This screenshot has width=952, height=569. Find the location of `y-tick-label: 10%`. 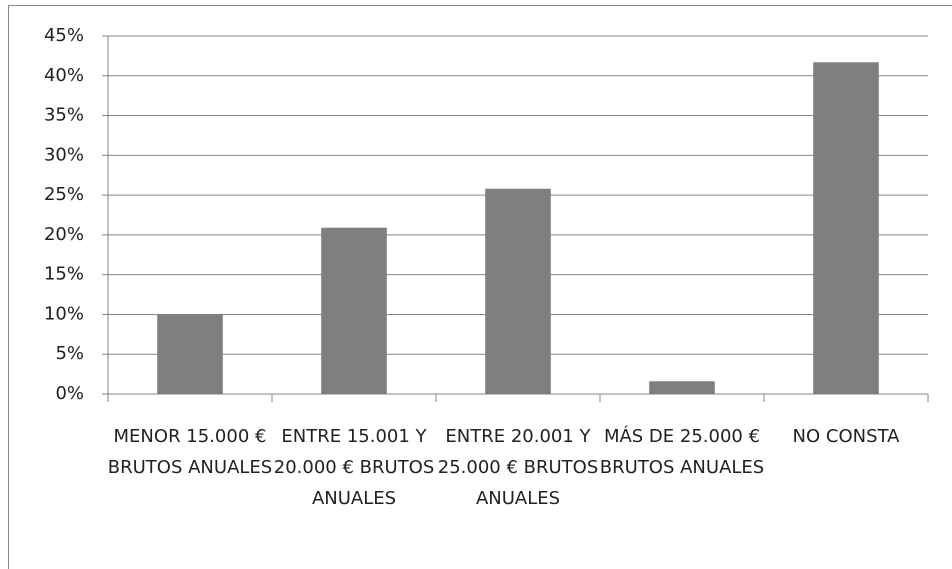

y-tick-label: 10% is located at coordinates (64, 313).